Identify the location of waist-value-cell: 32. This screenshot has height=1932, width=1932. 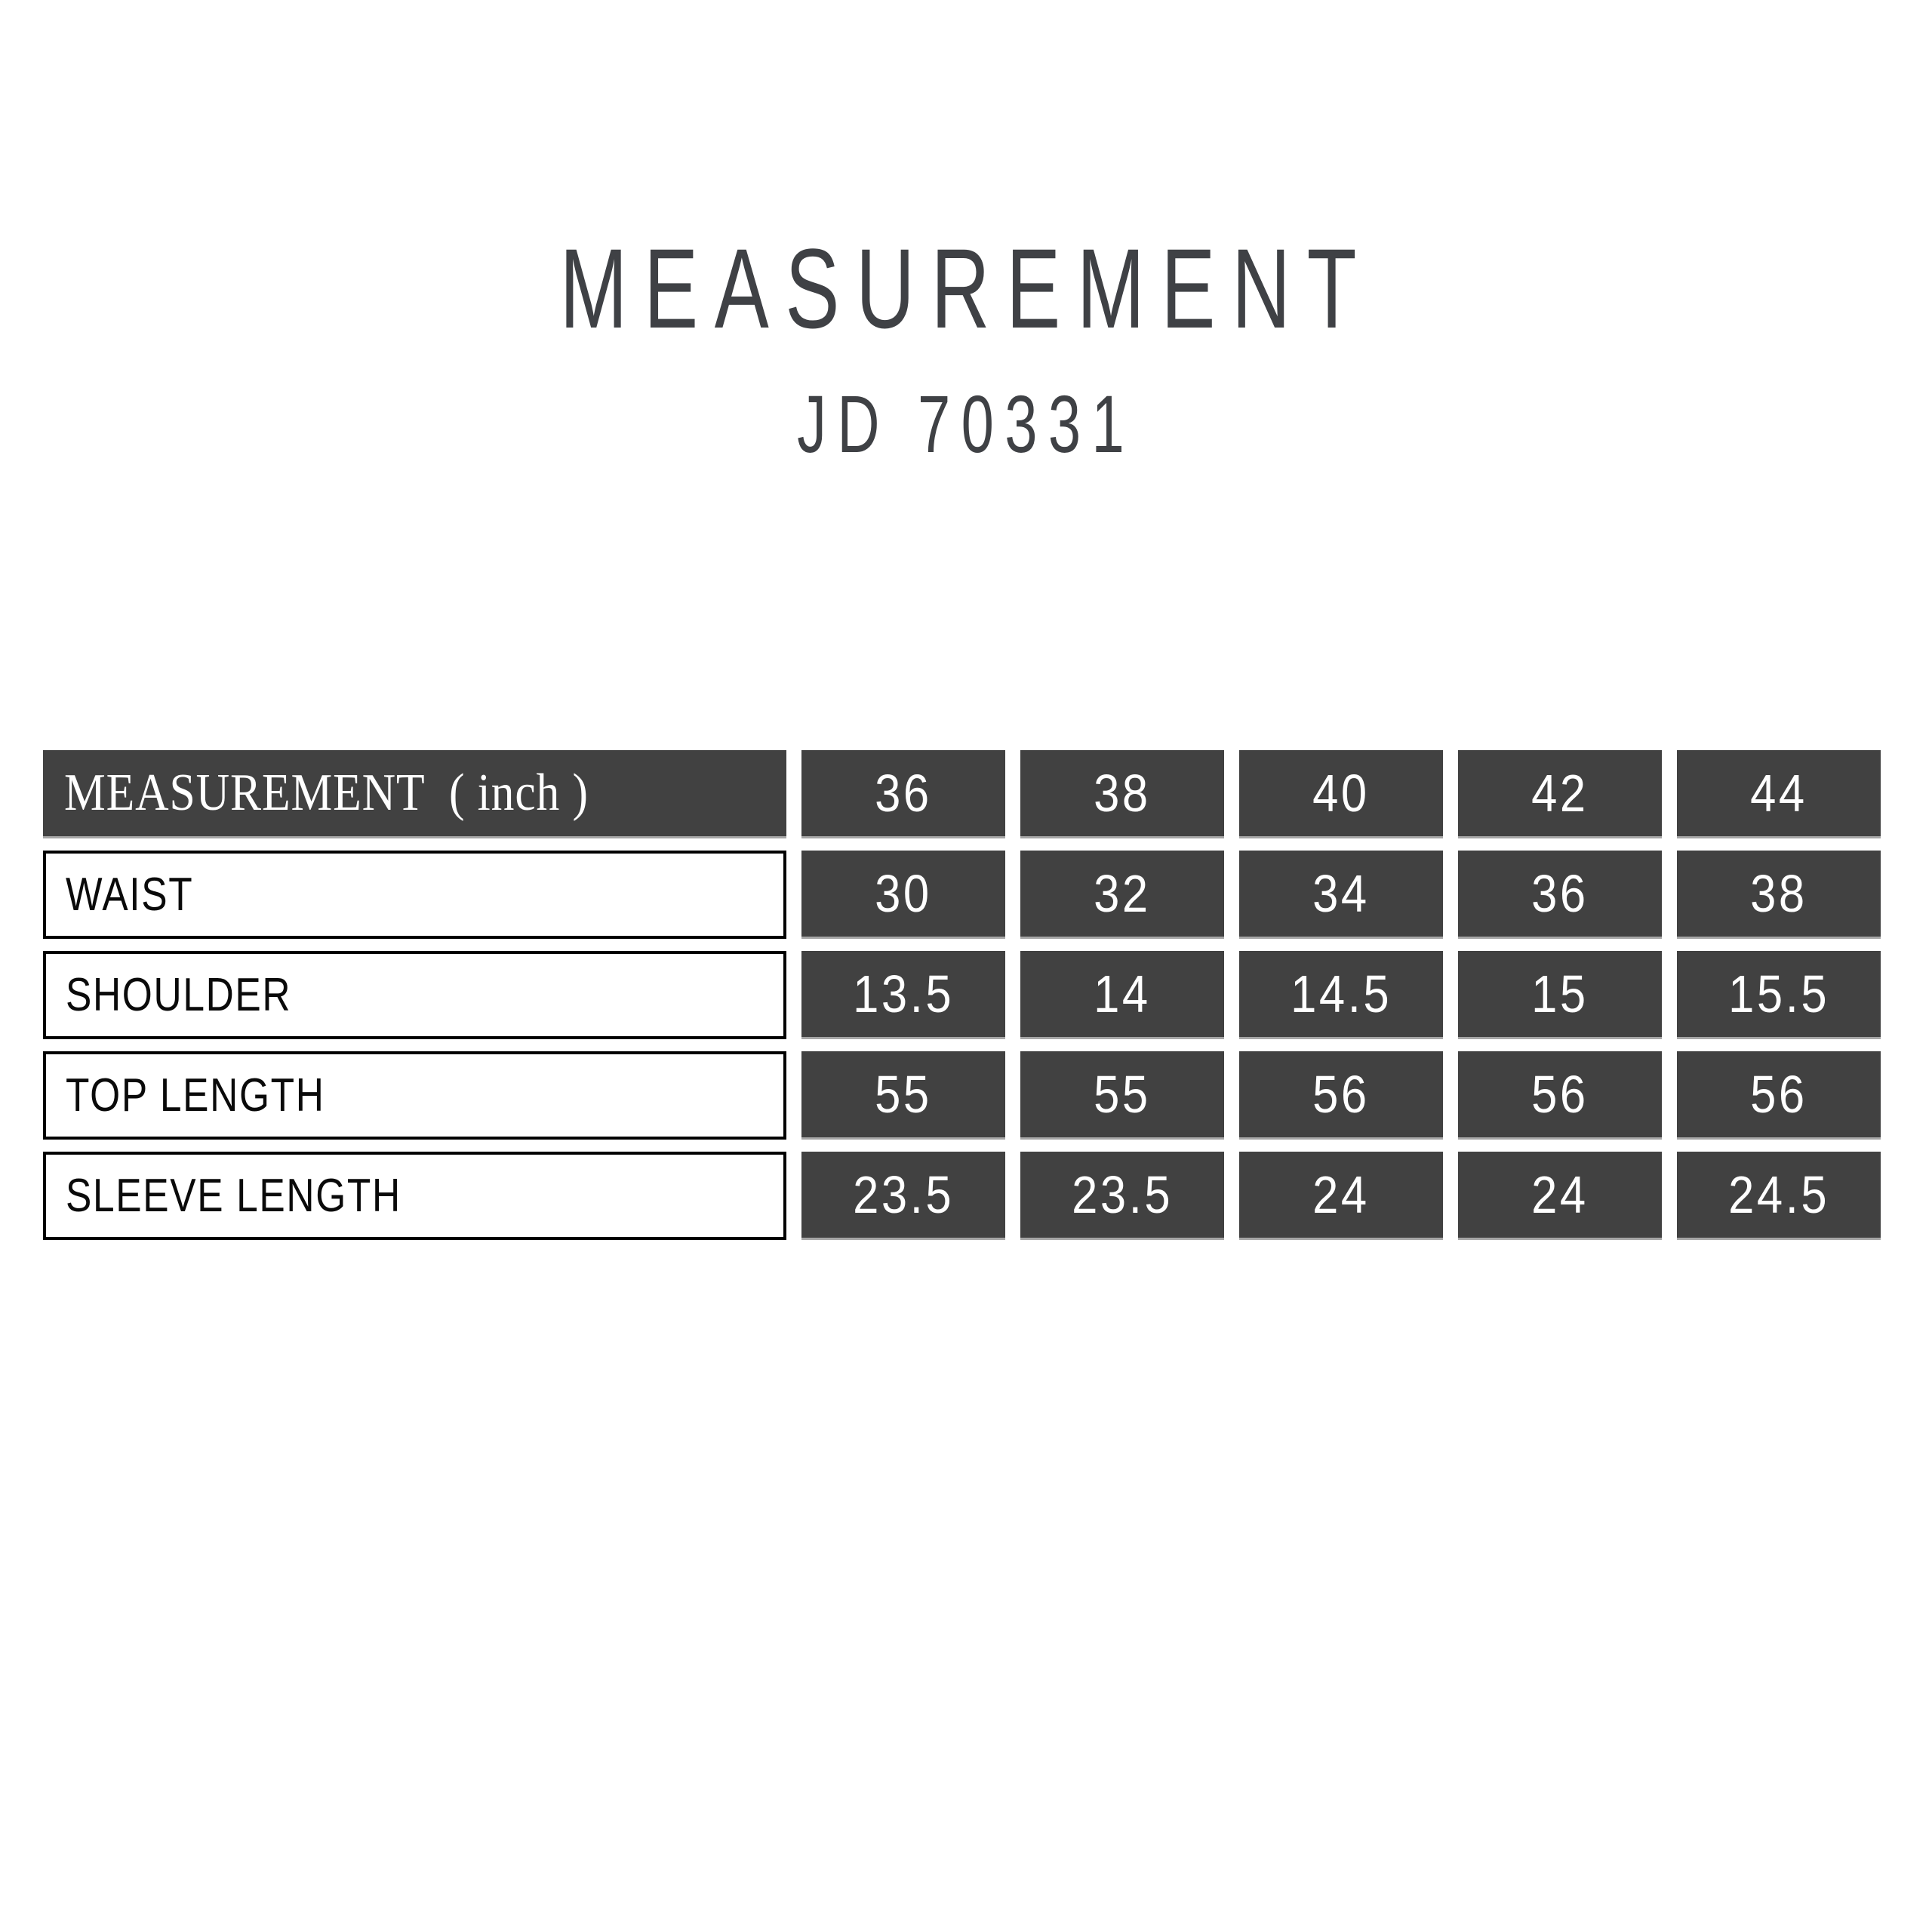
(1122, 895).